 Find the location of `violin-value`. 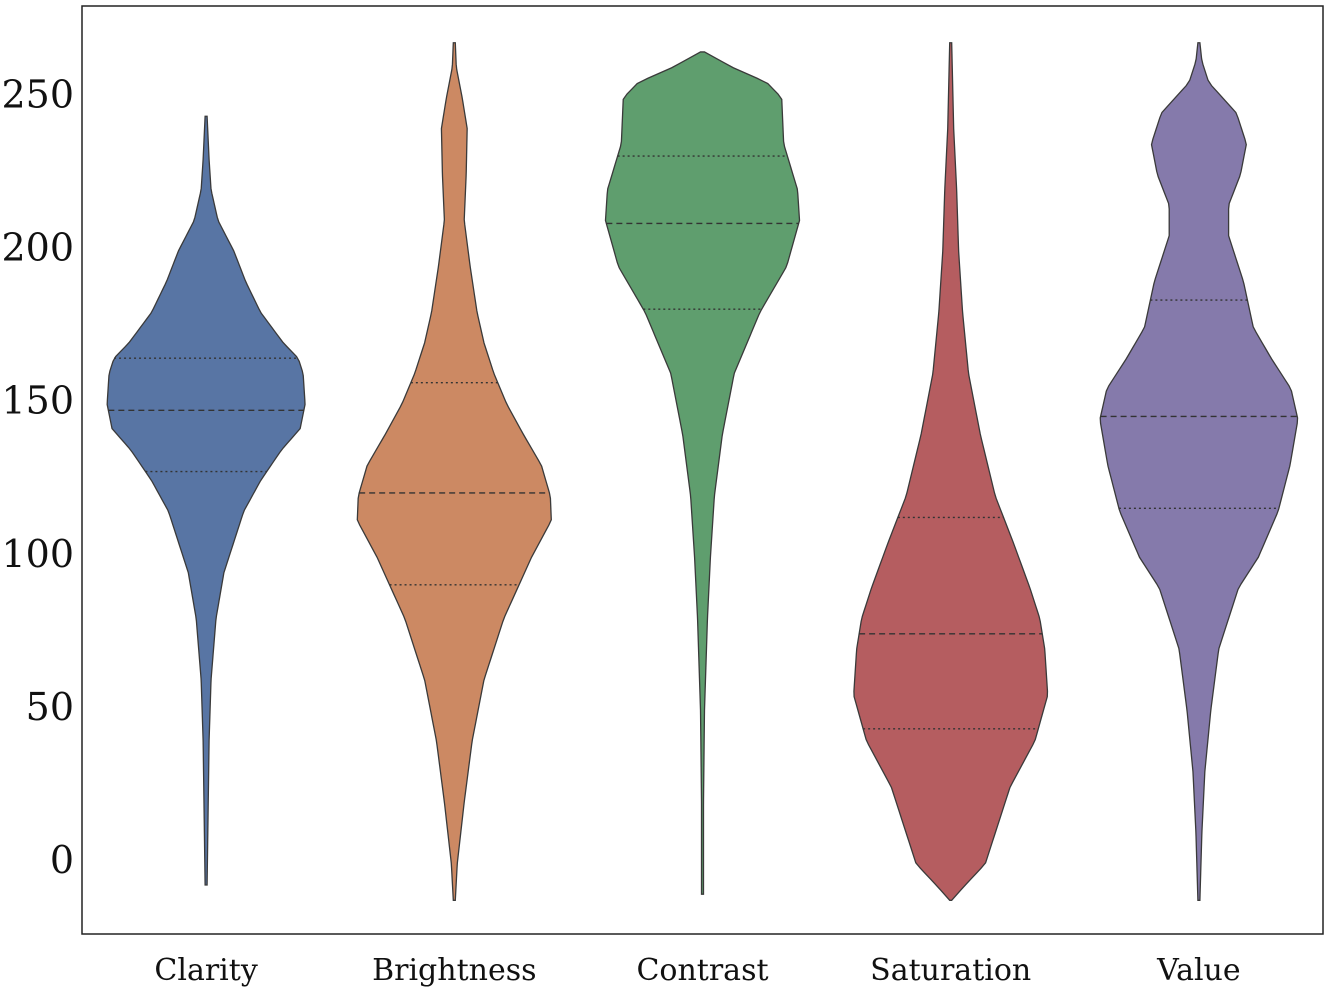

violin-value is located at coordinates (1199, 471).